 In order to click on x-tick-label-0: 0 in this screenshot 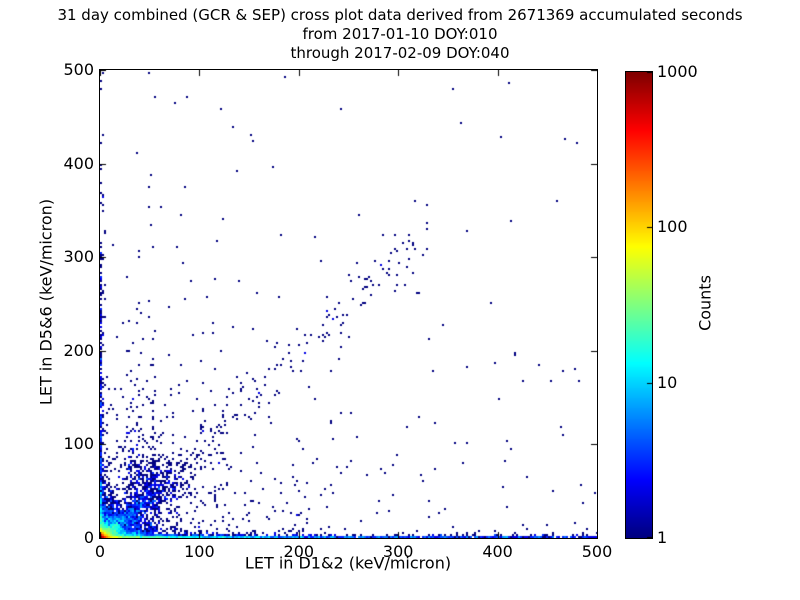, I will do `click(100, 551)`.